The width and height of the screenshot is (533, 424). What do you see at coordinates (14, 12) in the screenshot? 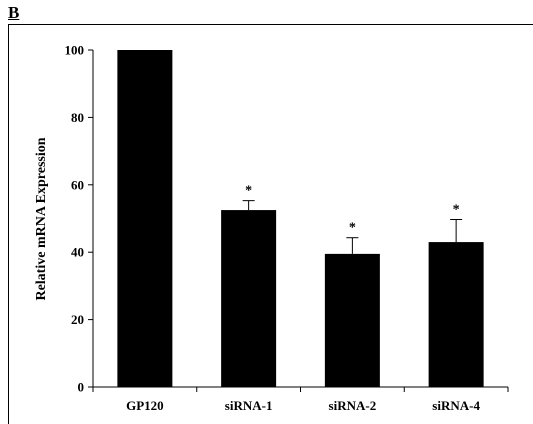
I see `panel-label: B` at bounding box center [14, 12].